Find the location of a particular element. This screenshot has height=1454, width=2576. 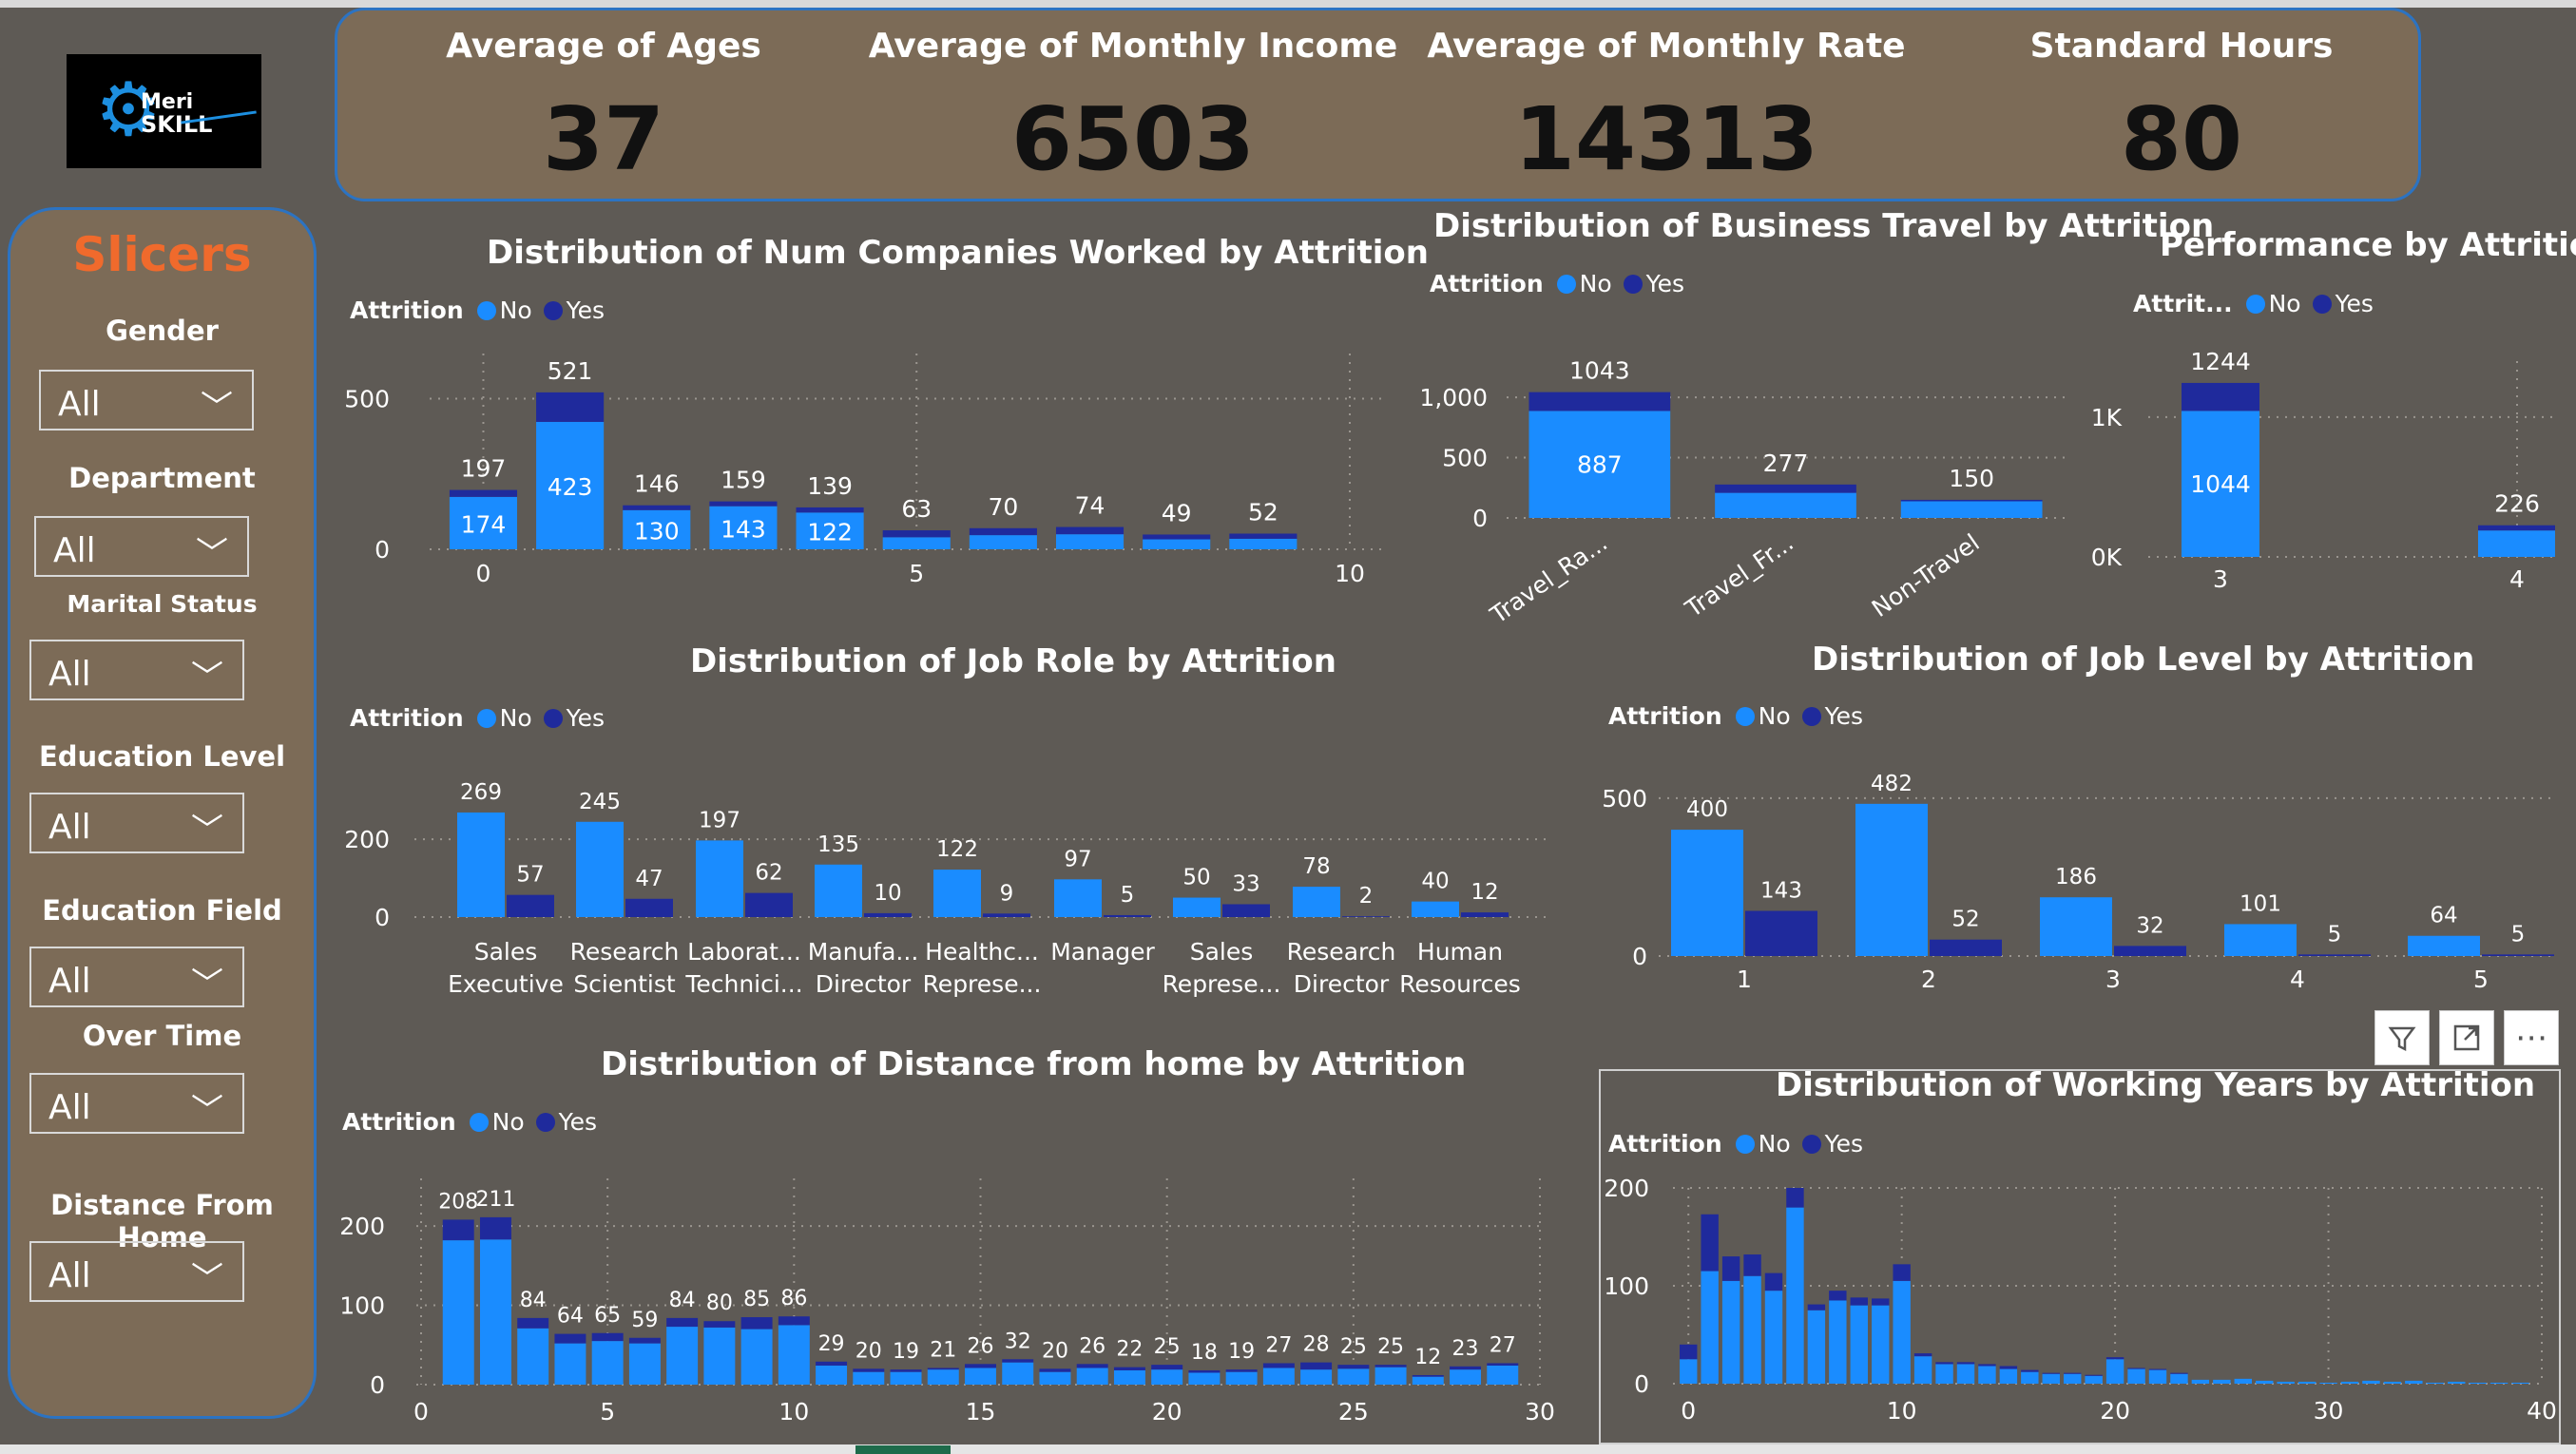

data-label-total: 64 is located at coordinates (570, 1317).